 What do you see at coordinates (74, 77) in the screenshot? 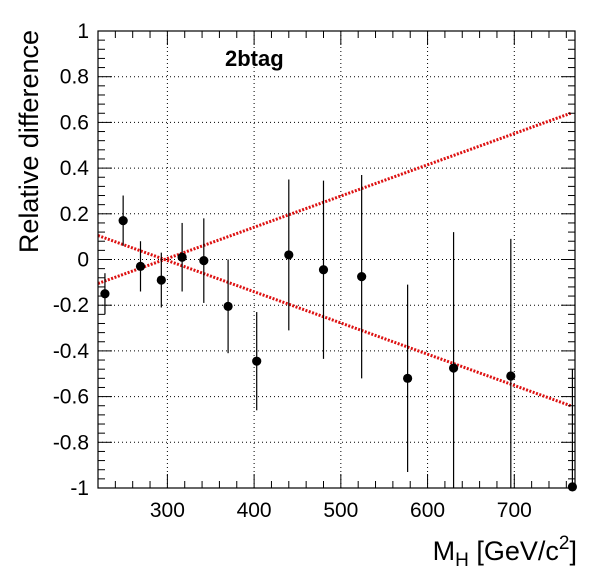
I see `y-tick-label: 0.8` at bounding box center [74, 77].